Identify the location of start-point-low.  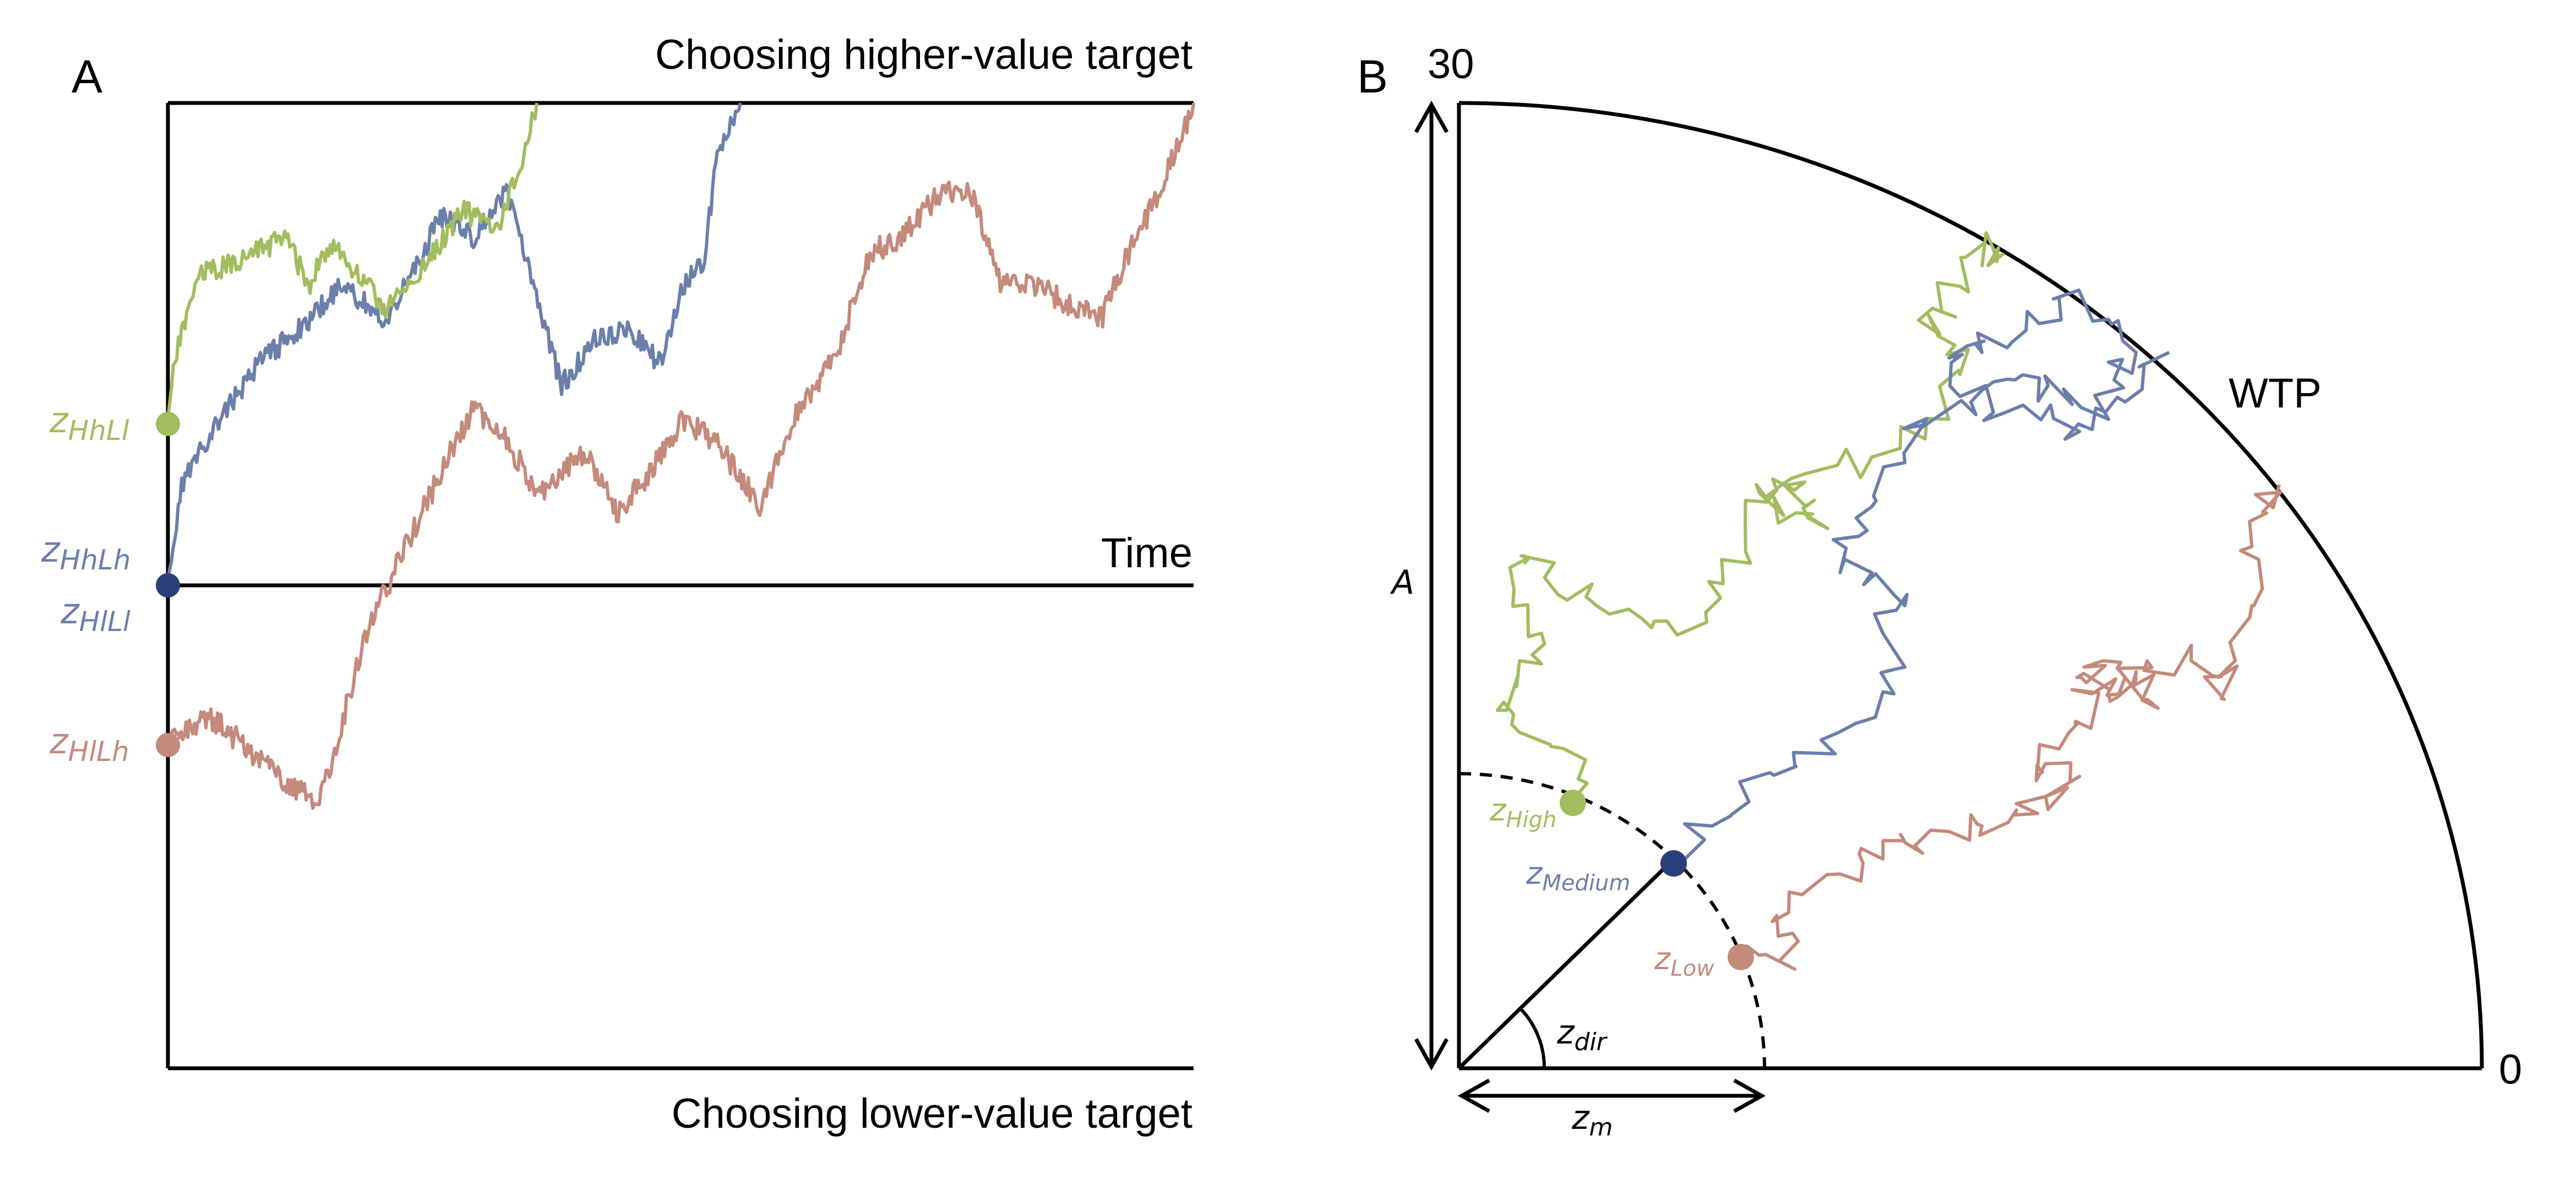
(1741, 957).